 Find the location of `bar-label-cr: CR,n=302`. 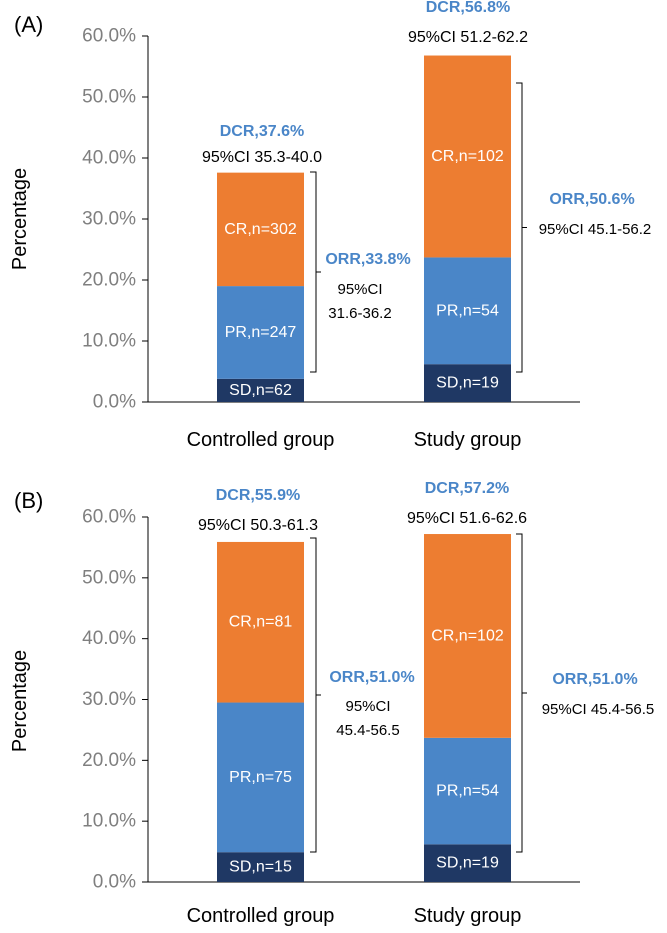

bar-label-cr: CR,n=302 is located at coordinates (260, 229).